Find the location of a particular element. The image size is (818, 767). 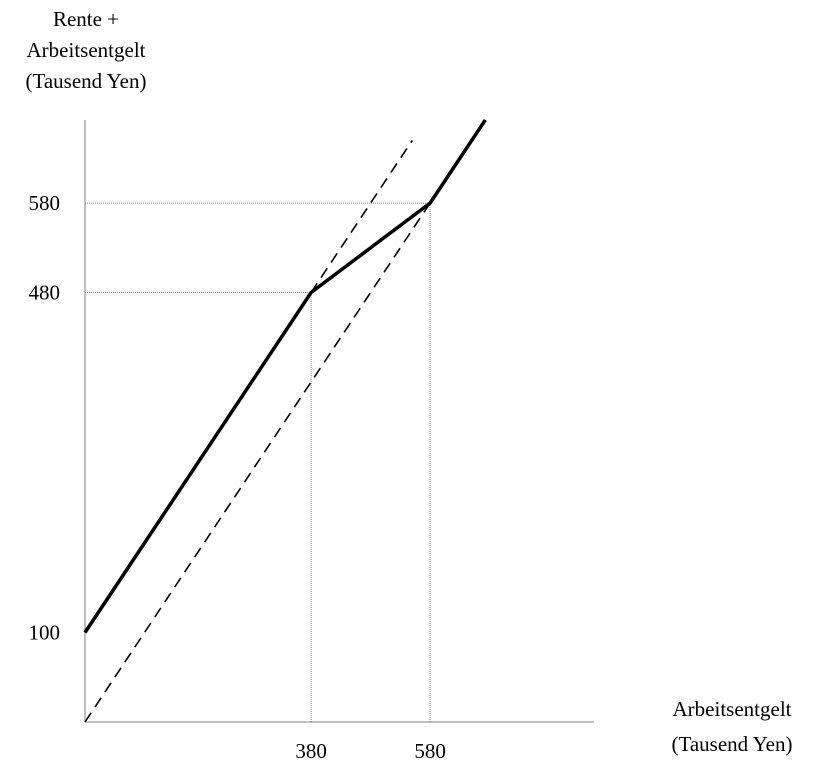

y-tick-labels: 100 480 580 is located at coordinates (45, 417).